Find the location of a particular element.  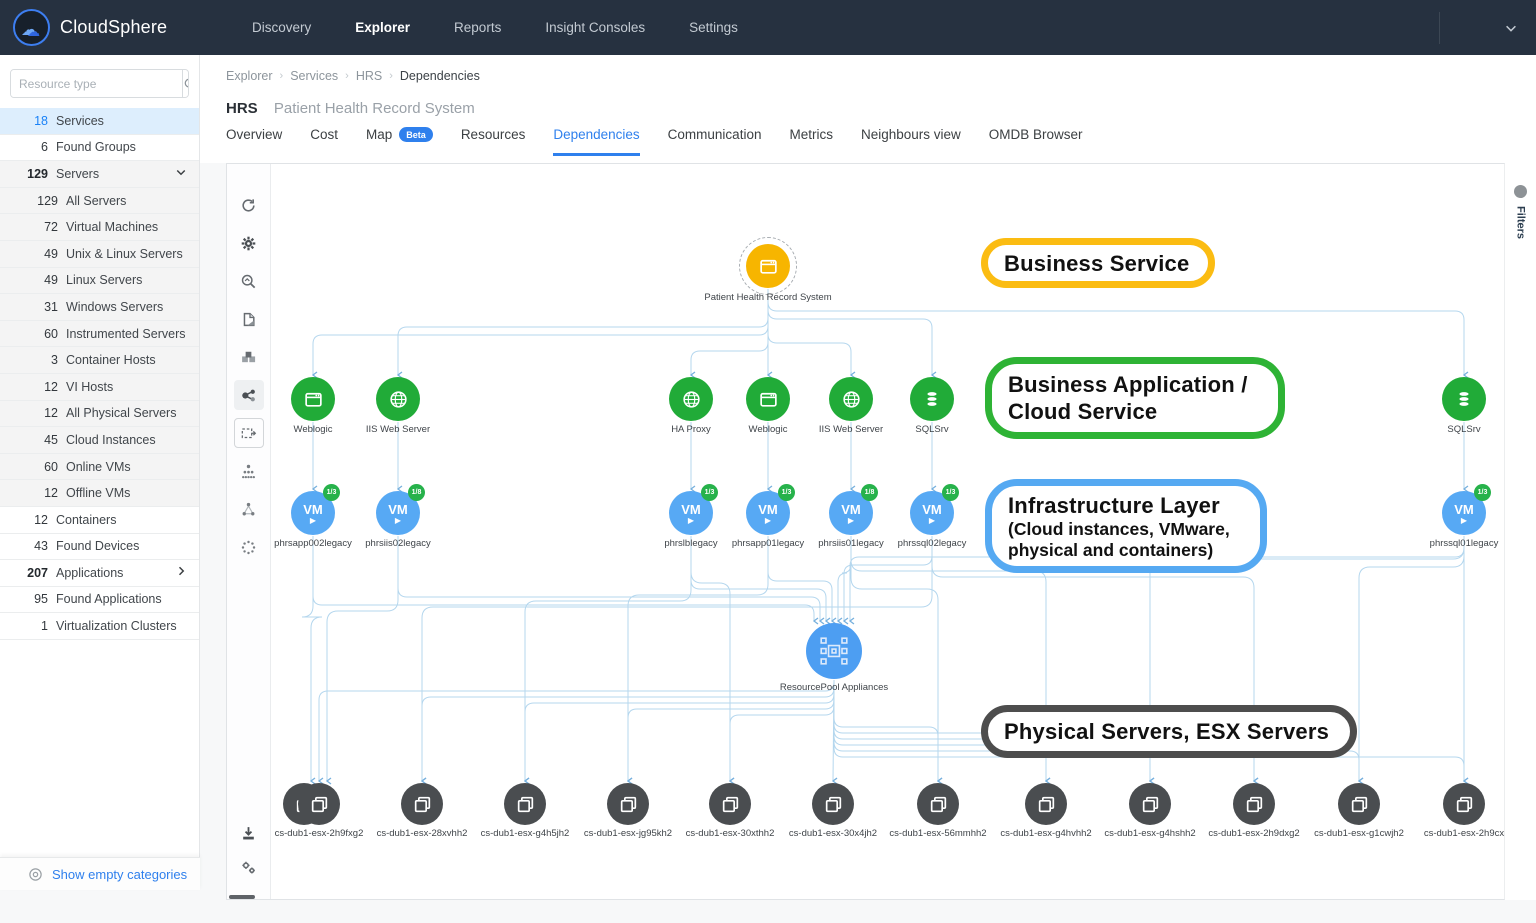

sidebar-item-vi-hosts: 12 VI Hosts is located at coordinates (99, 387).